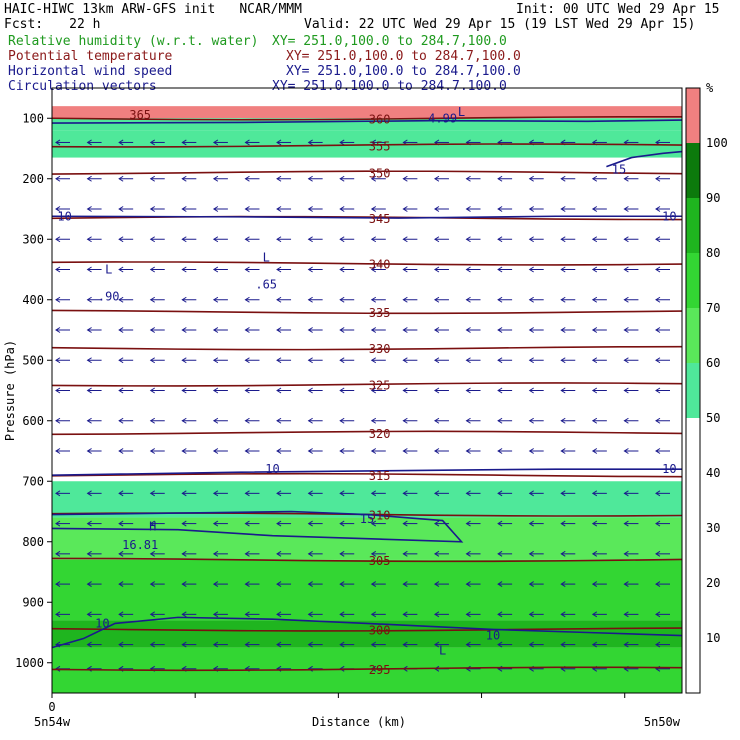  Describe the element at coordinates (380, 146) in the screenshot. I see `theta-label-355: 355` at that location.